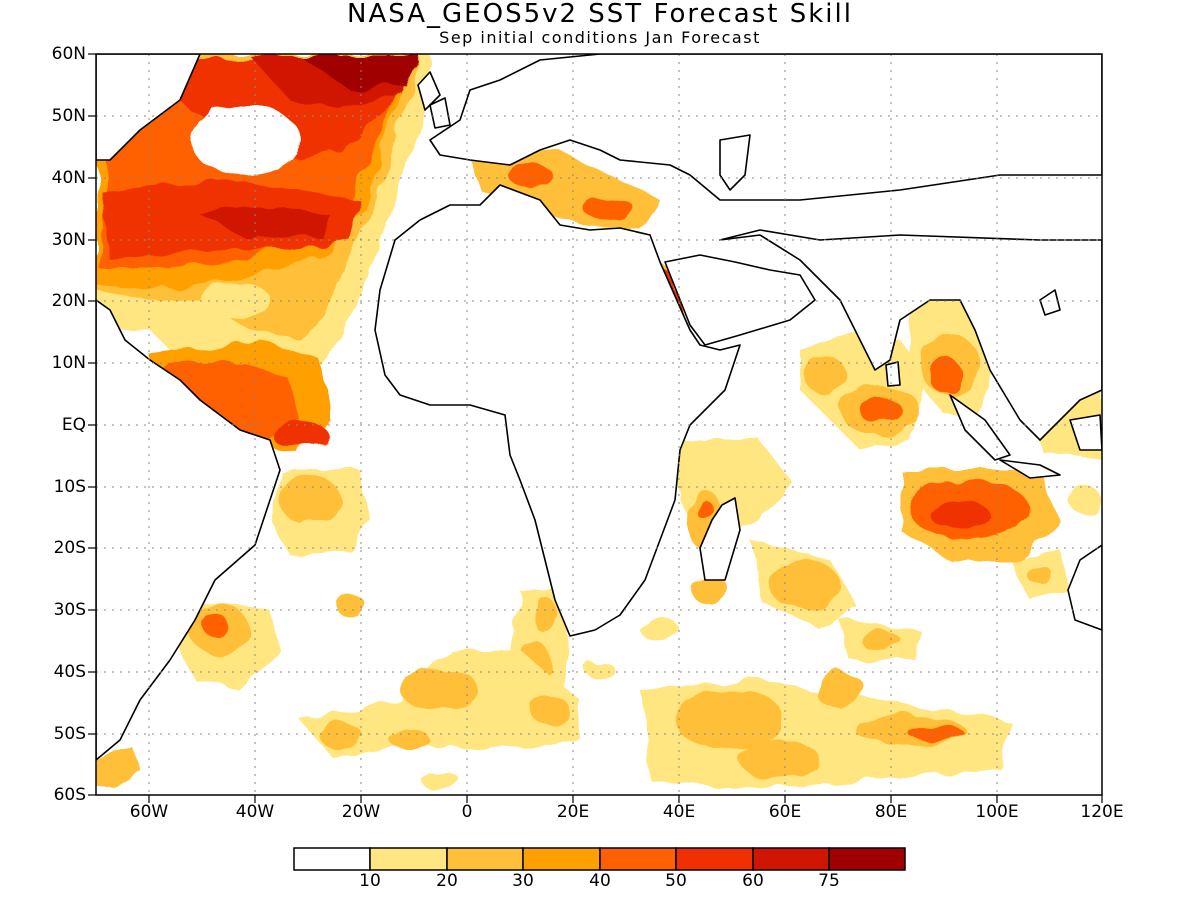  I want to click on lon-tick-label: 120E, so click(1102, 812).